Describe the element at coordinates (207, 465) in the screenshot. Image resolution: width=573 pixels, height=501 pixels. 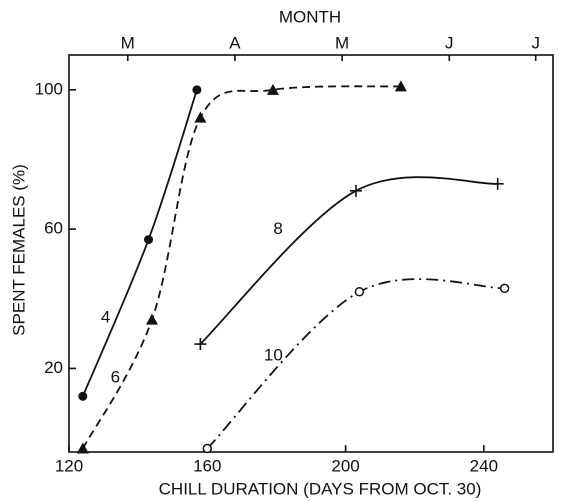
I see `x-tick-label: 160` at that location.